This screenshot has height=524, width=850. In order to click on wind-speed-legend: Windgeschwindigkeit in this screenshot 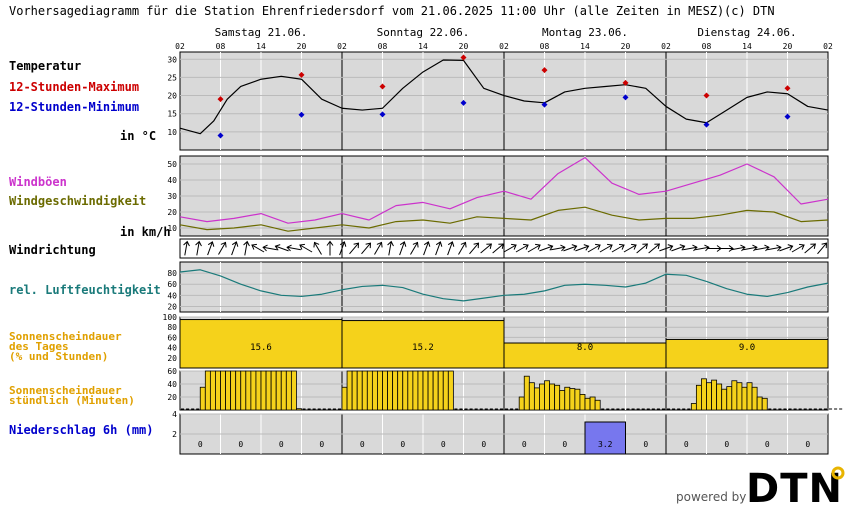, I will do `click(77, 201)`.